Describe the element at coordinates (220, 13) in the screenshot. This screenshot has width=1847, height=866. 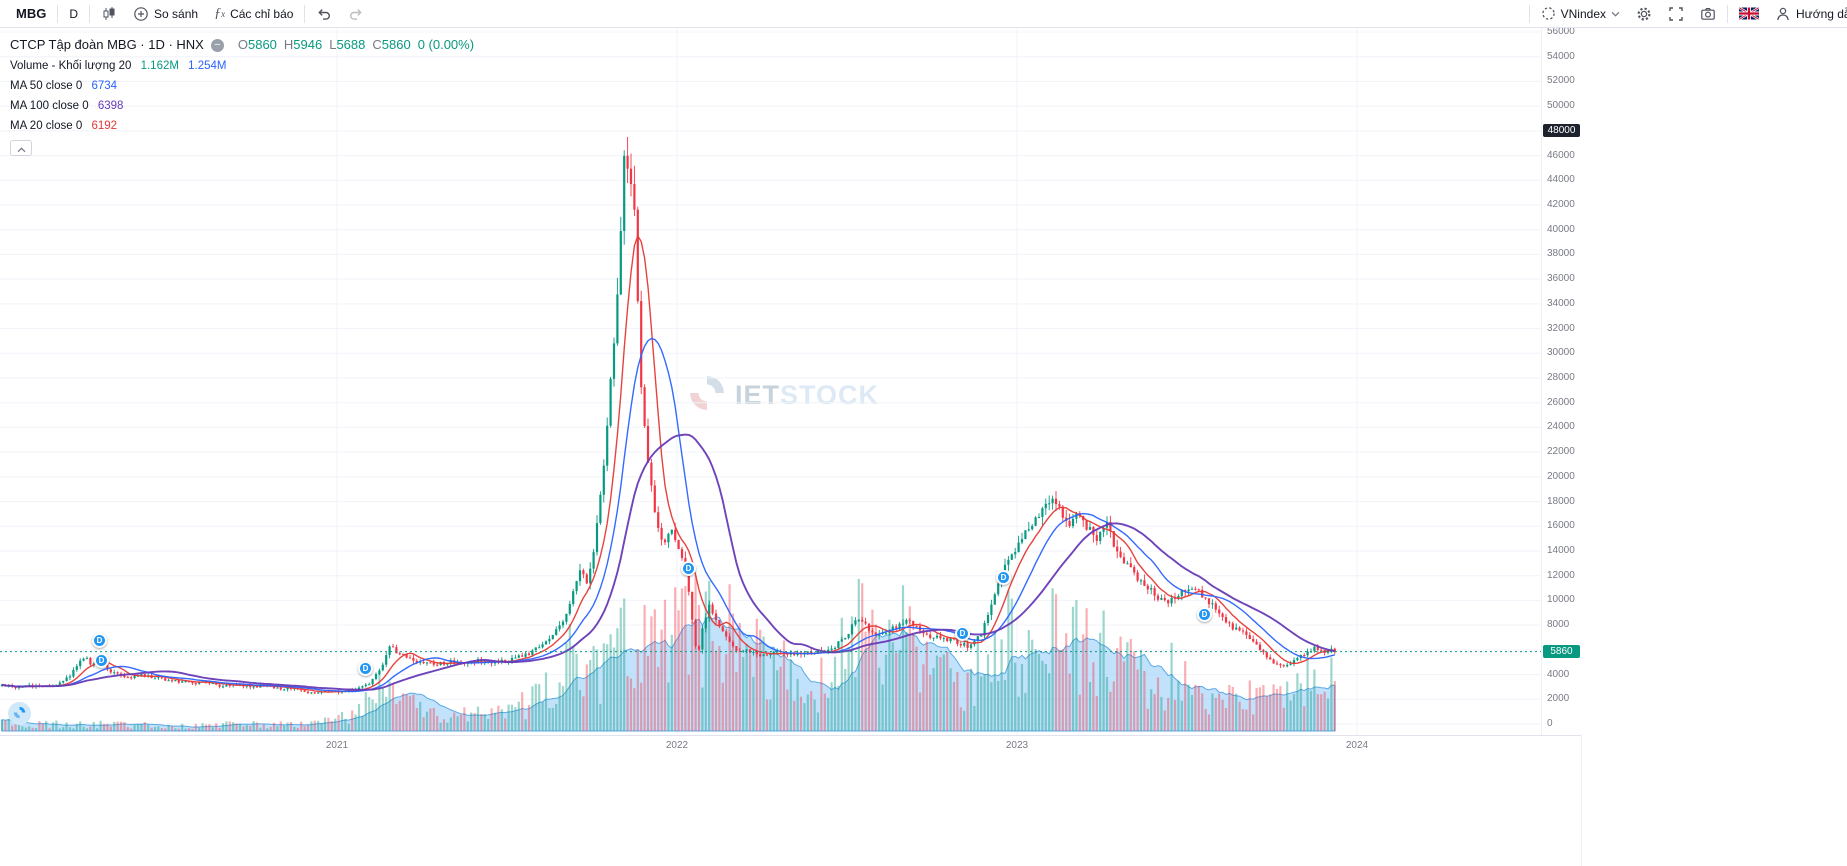
I see `fx-icon: ƒx` at that location.